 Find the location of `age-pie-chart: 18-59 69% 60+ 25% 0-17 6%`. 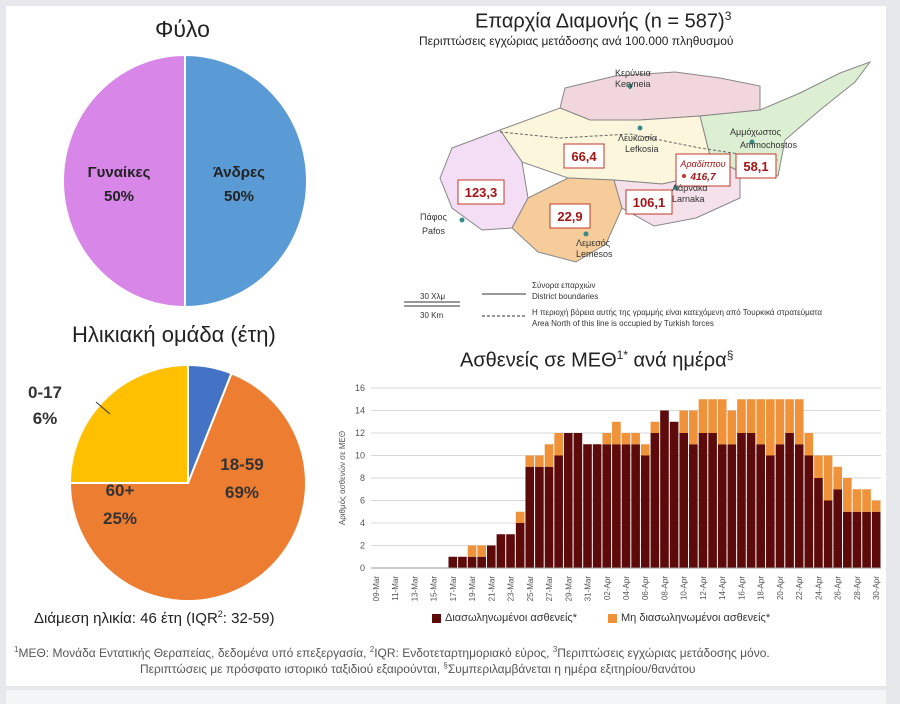

age-pie-chart: 18-59 69% 60+ 25% 0-17 6% is located at coordinates (167, 482).